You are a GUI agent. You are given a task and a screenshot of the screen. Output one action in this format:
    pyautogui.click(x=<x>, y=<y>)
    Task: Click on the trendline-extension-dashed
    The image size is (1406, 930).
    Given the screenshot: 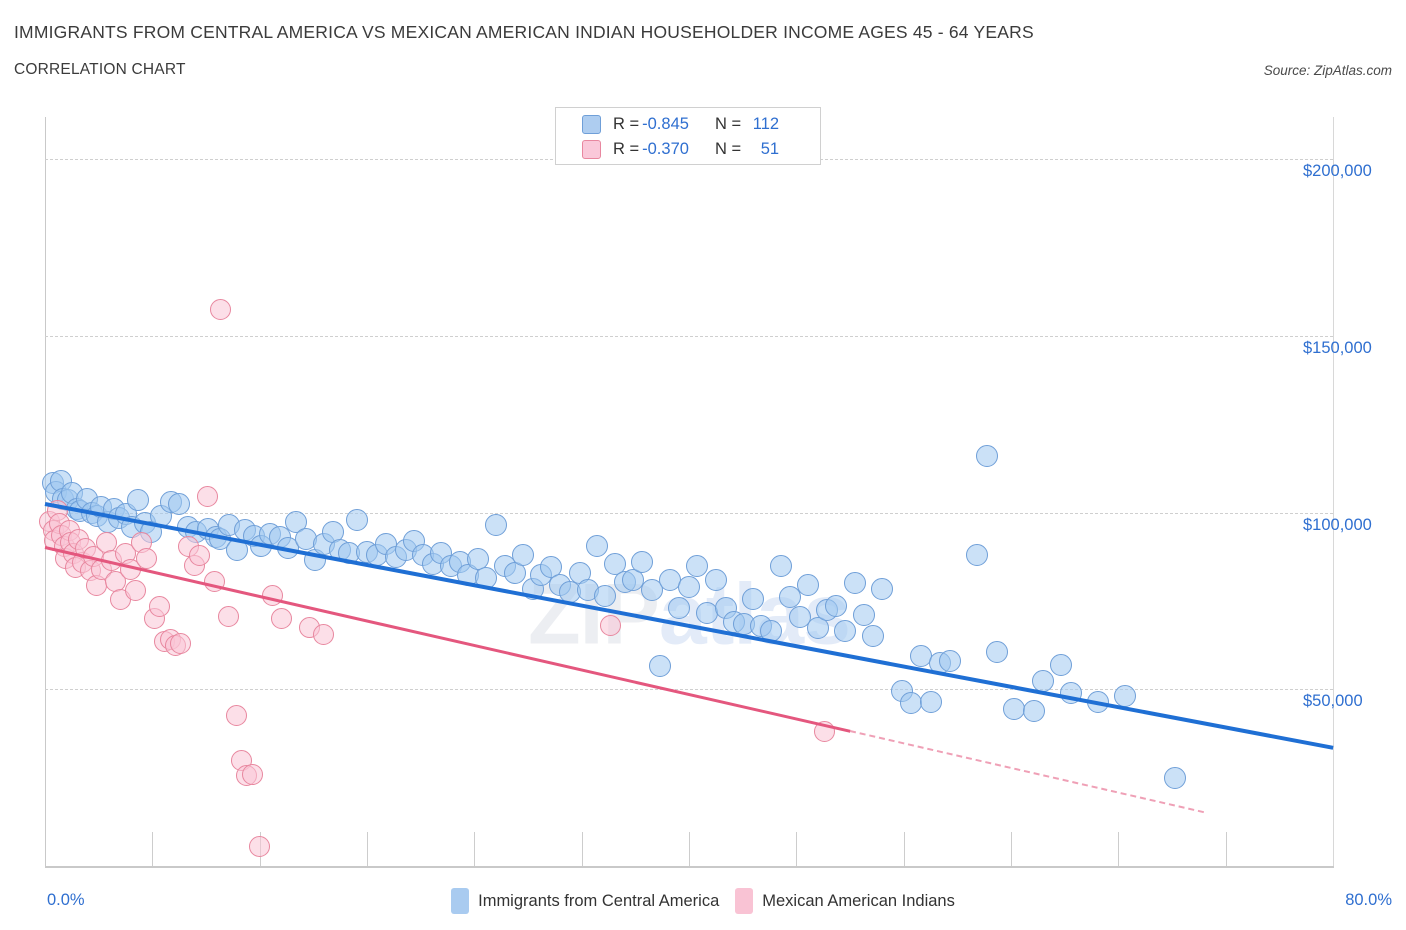 What is the action you would take?
    pyautogui.click(x=1027, y=771)
    